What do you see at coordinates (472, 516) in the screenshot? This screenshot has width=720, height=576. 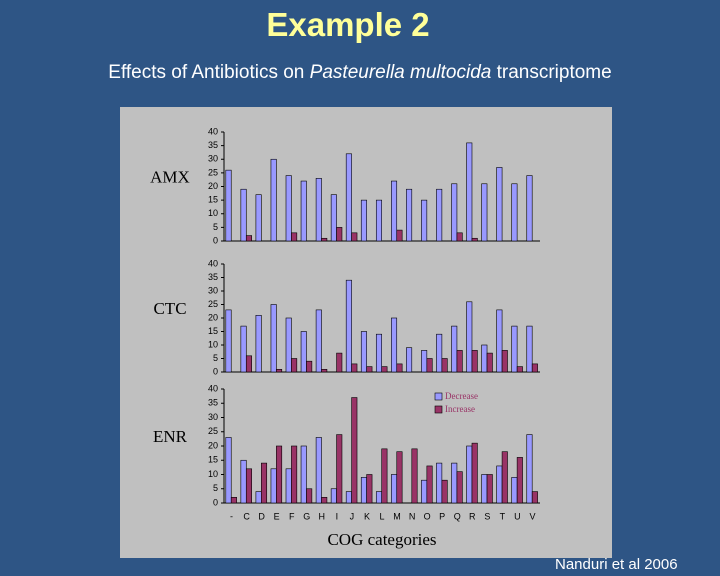 I see `x-tick-label: R` at bounding box center [472, 516].